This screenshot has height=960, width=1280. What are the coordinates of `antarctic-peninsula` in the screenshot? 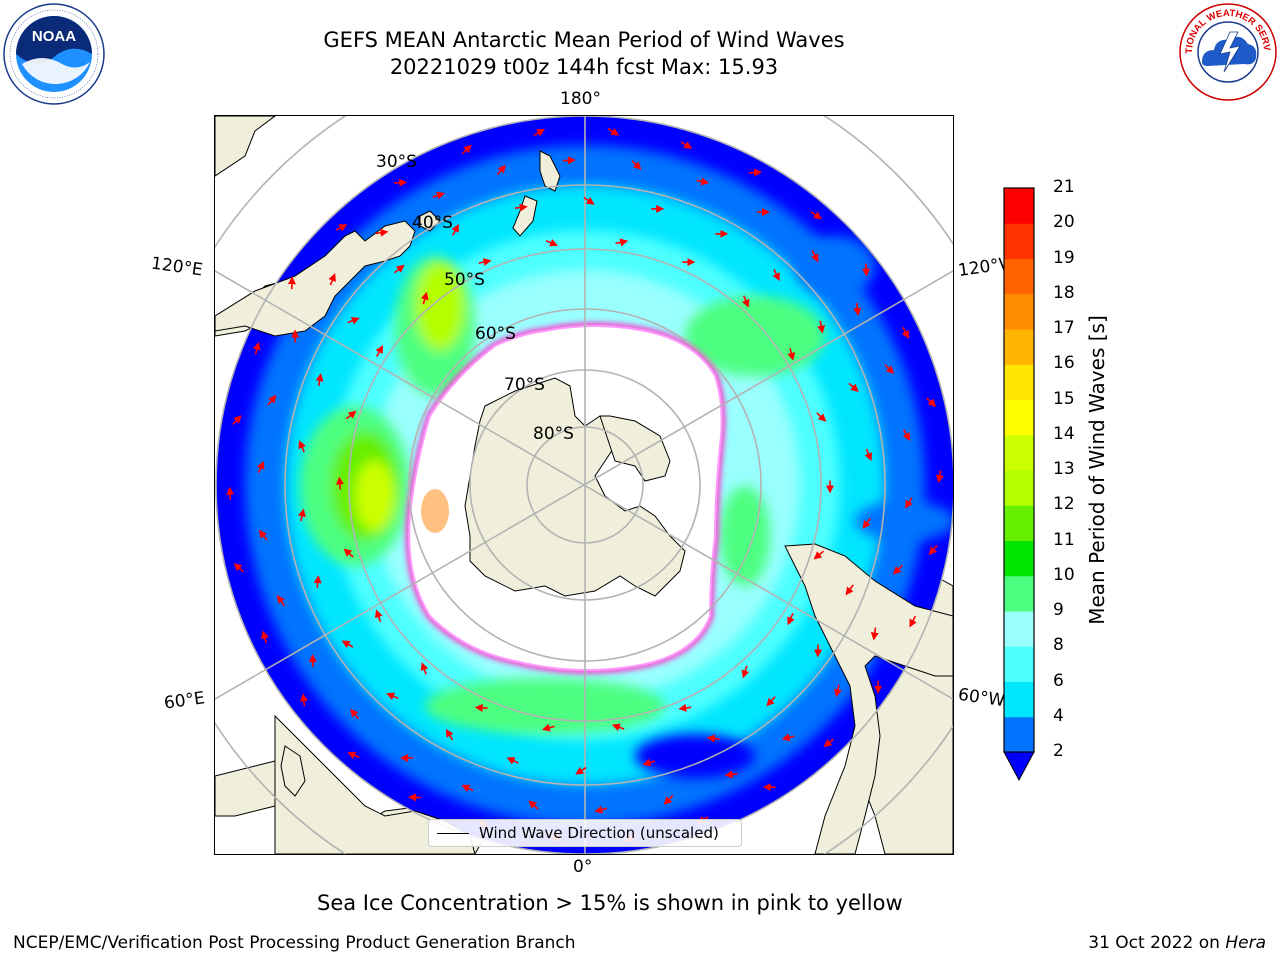 It's located at (635, 448).